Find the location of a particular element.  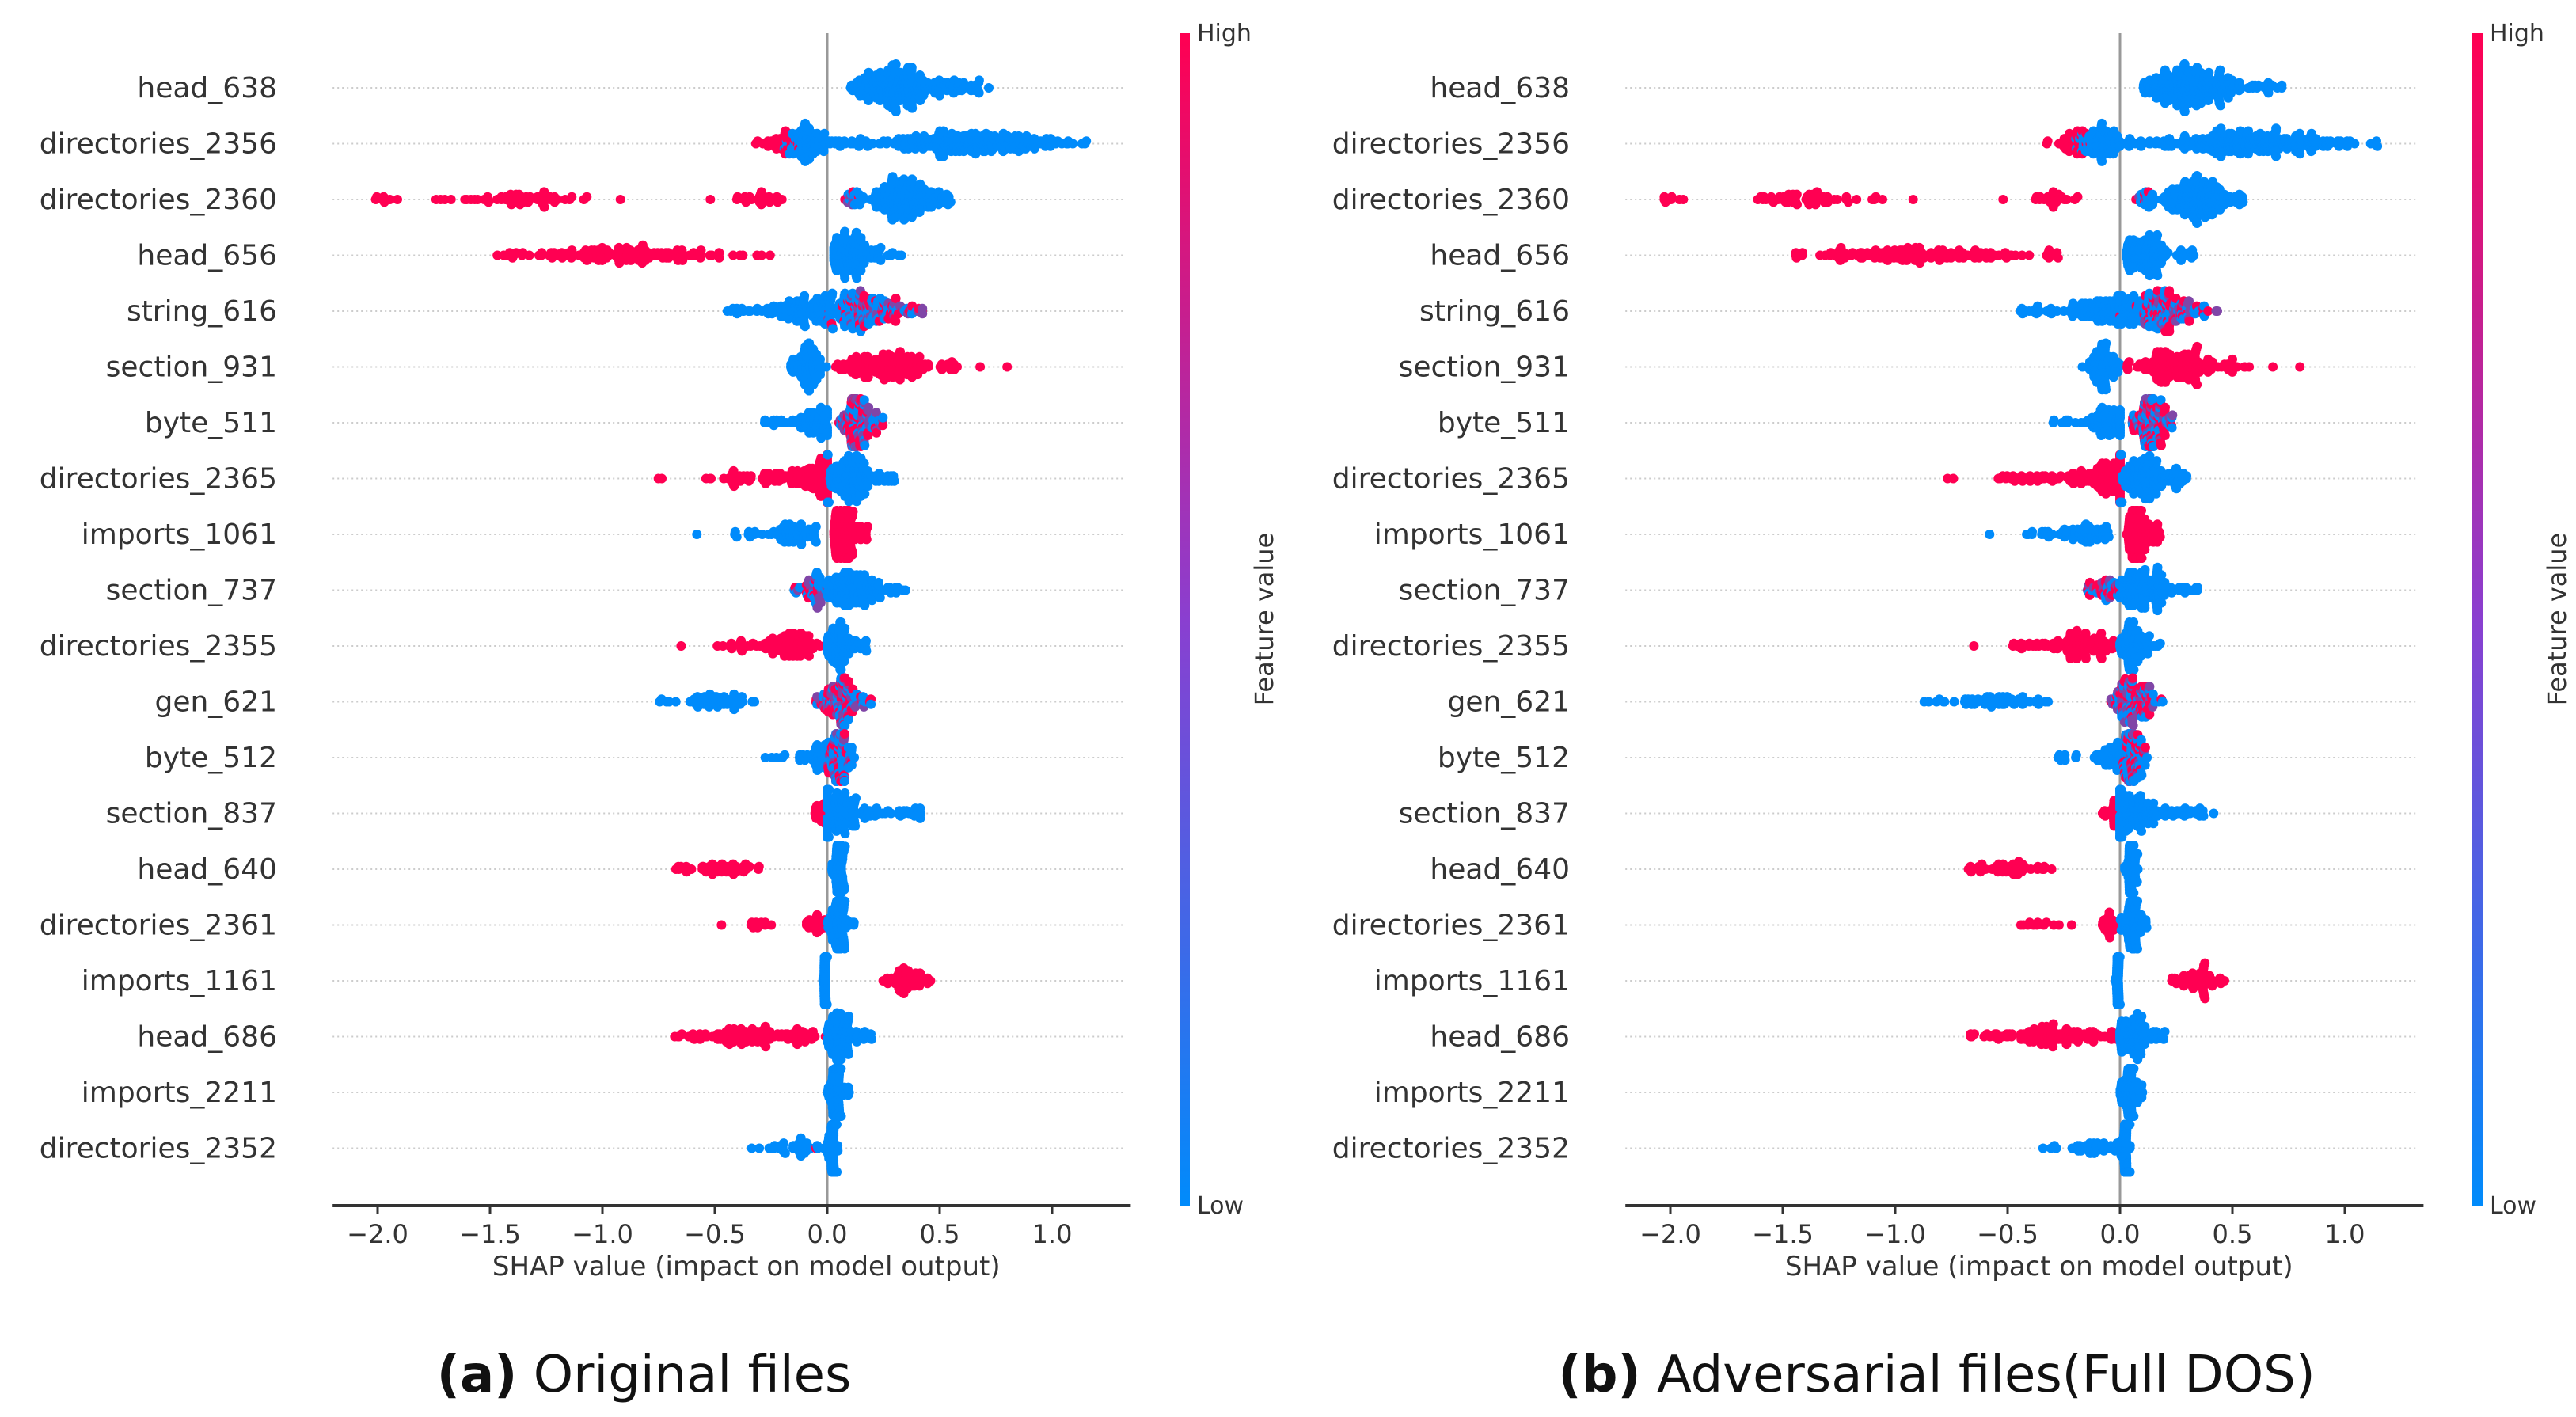

feature-label: head_638 is located at coordinates (207, 88).